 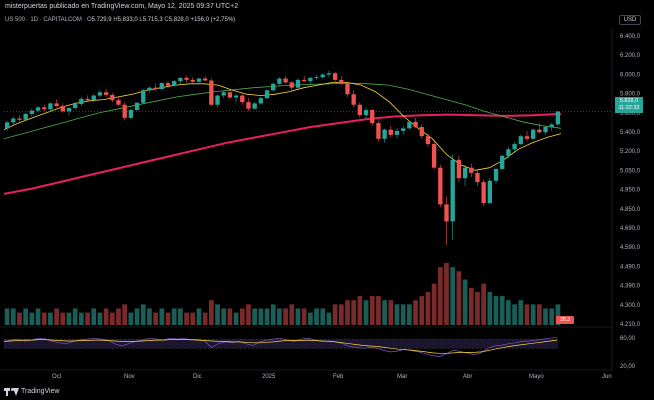 What do you see at coordinates (43, 20) in the screenshot?
I see `symbol-name: US 500 · 1D · CAPITALCOM` at bounding box center [43, 20].